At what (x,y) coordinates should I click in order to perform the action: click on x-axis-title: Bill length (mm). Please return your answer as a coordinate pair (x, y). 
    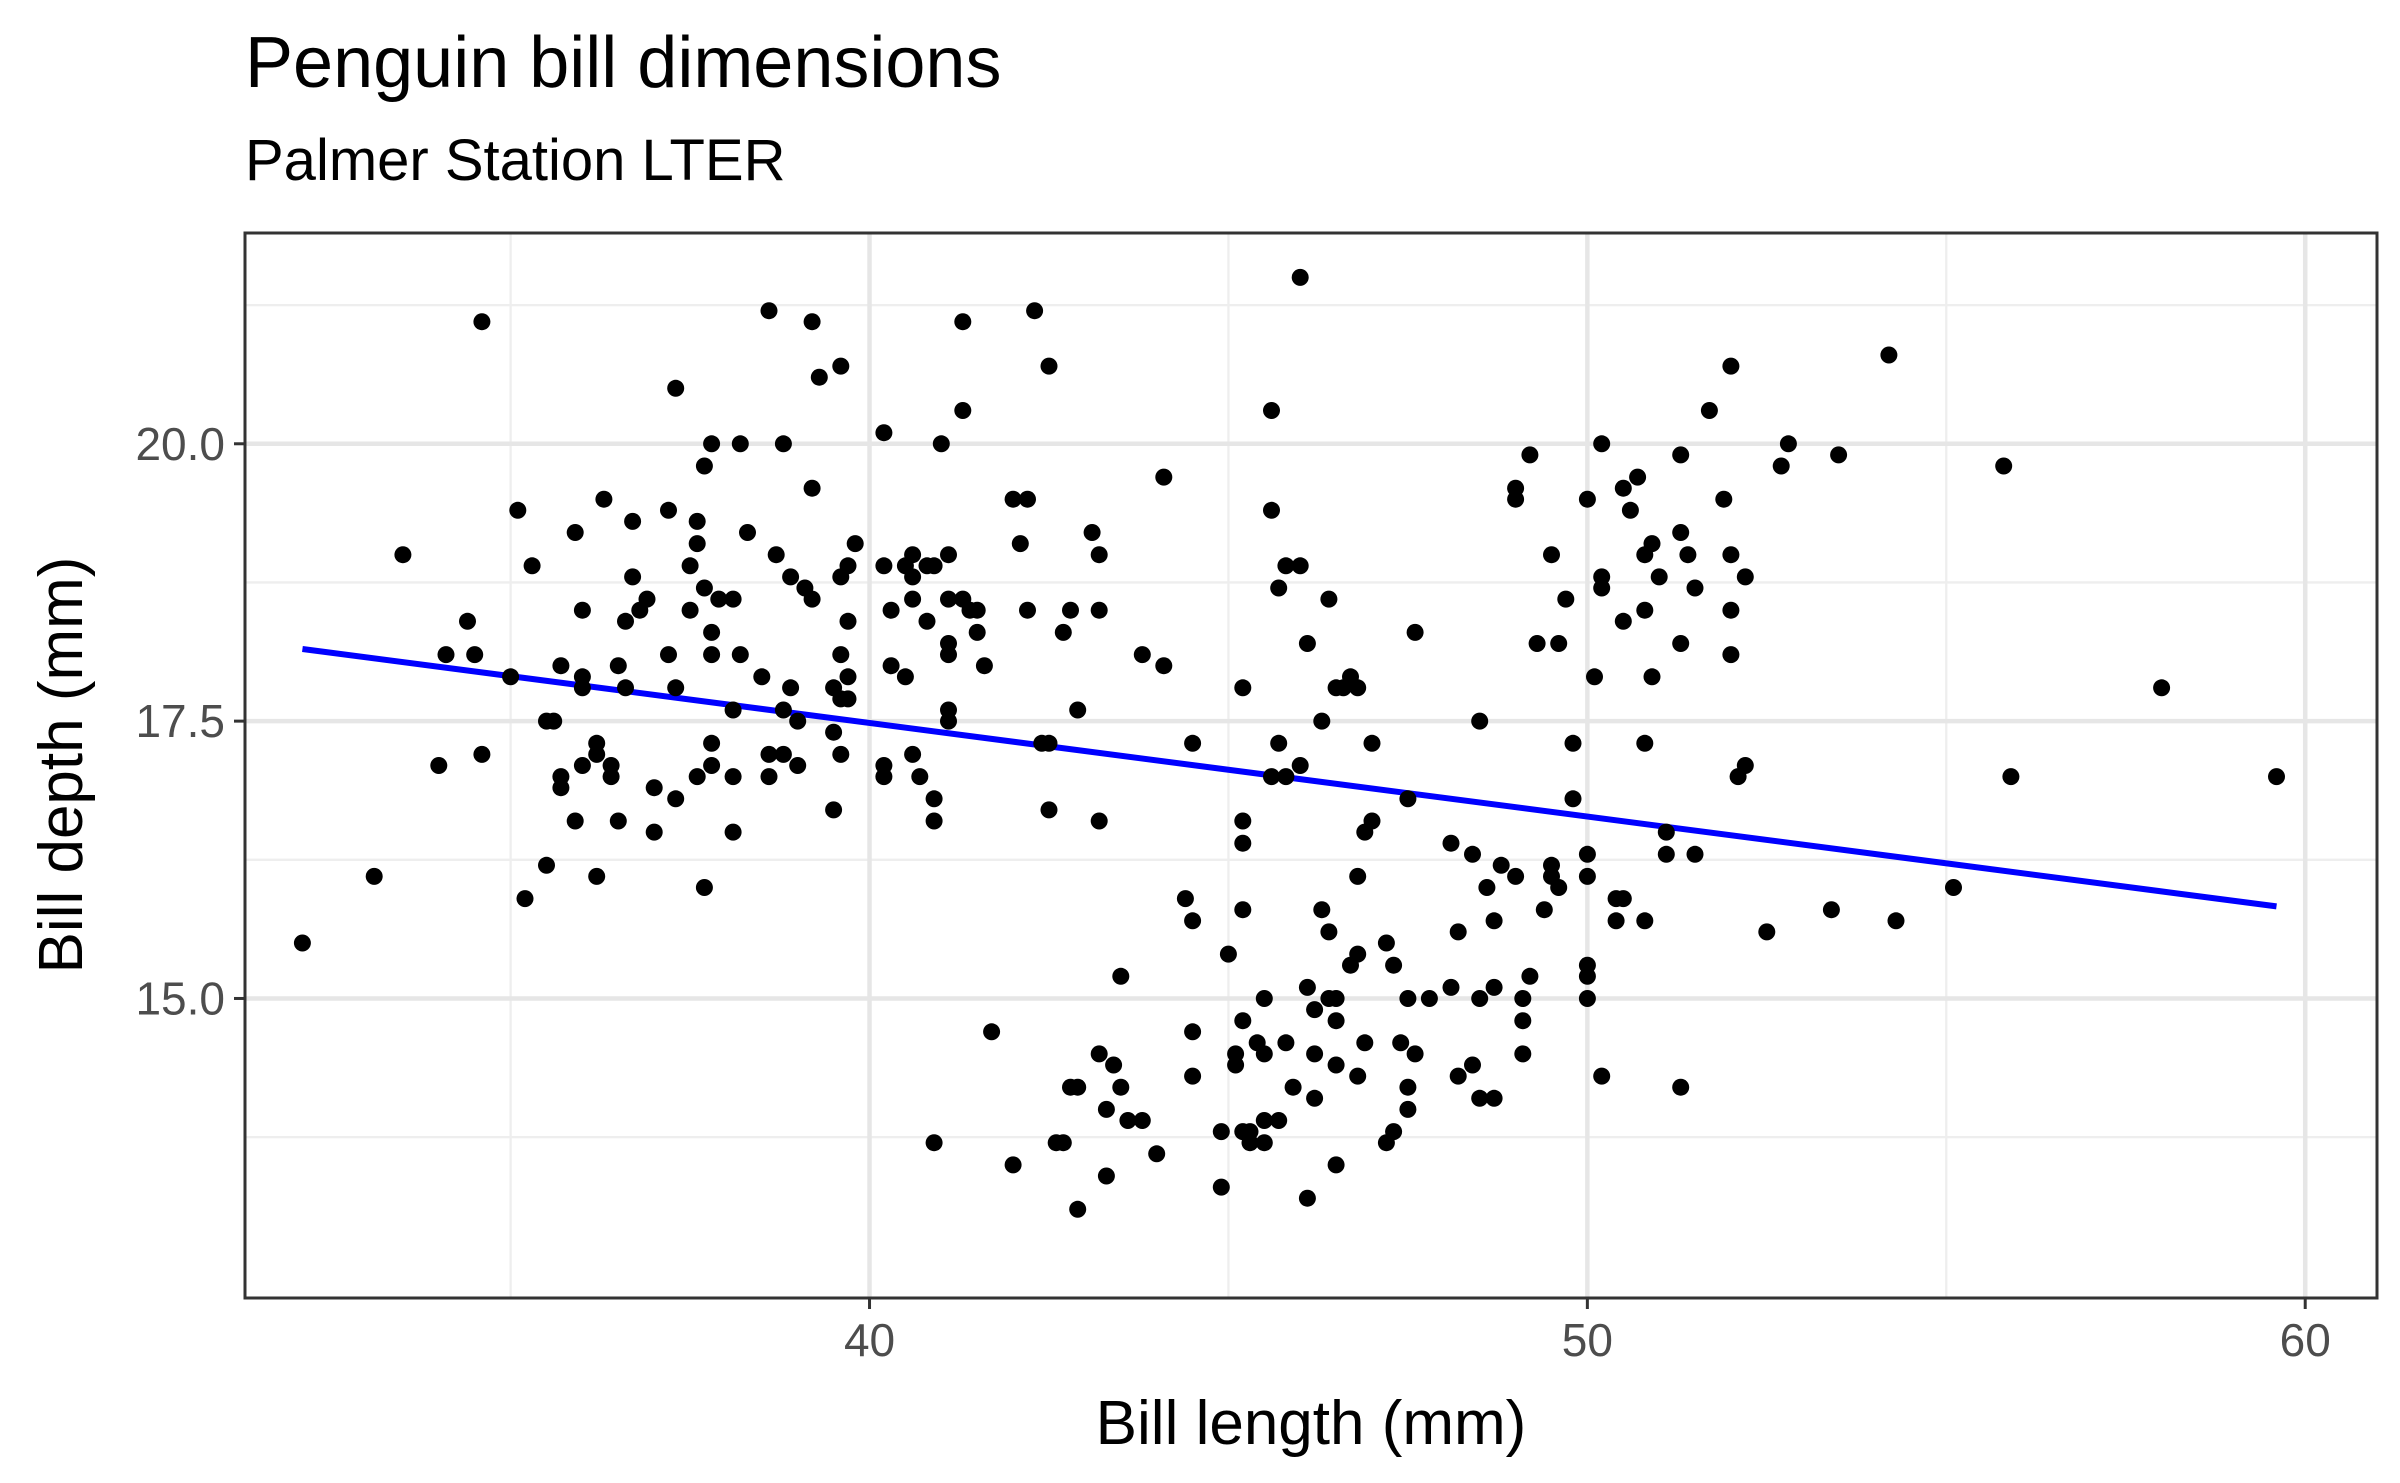
    Looking at the image, I should click on (1311, 1423).